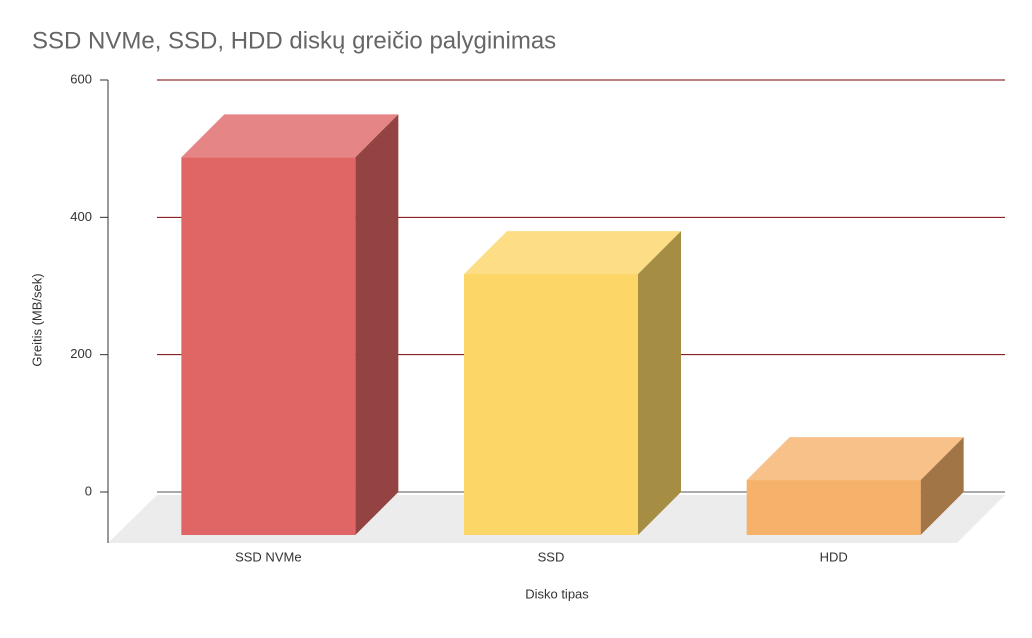 Image resolution: width=1032 pixels, height=638 pixels. I want to click on x-tick-label: SSD NVMe, so click(268, 556).